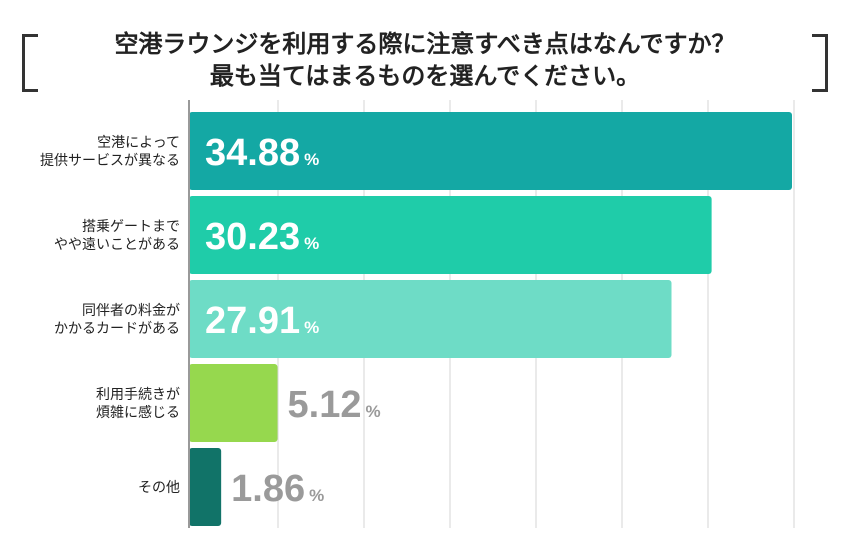  I want to click on value-label-3: 27.91%, so click(262, 321).